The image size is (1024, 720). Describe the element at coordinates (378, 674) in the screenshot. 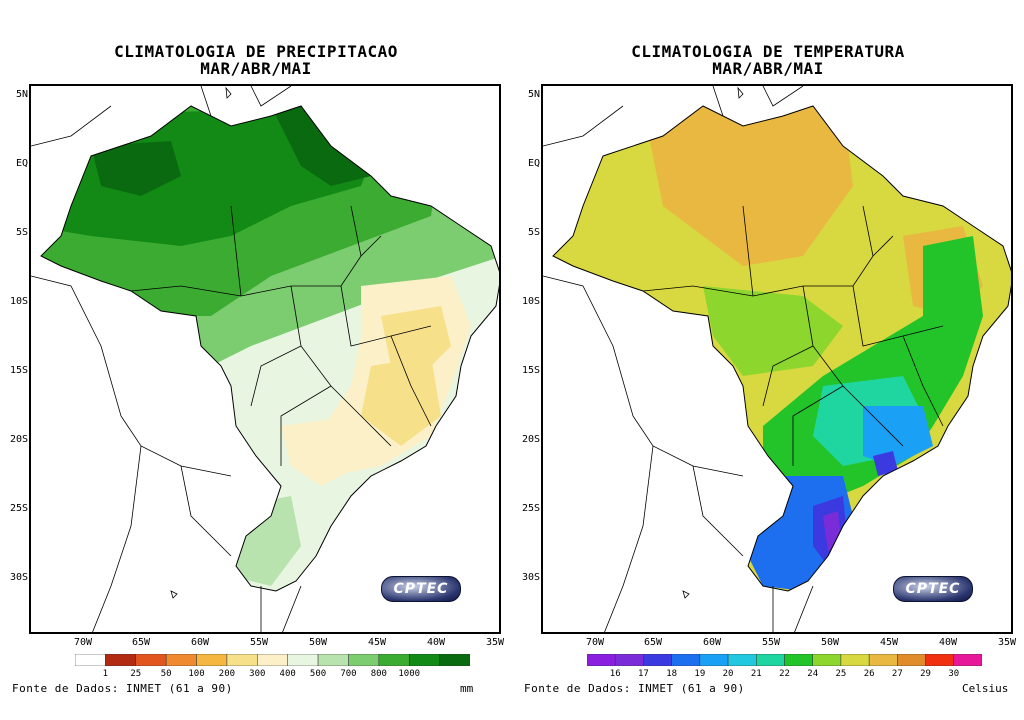

I see `colorbar-label: 800` at that location.